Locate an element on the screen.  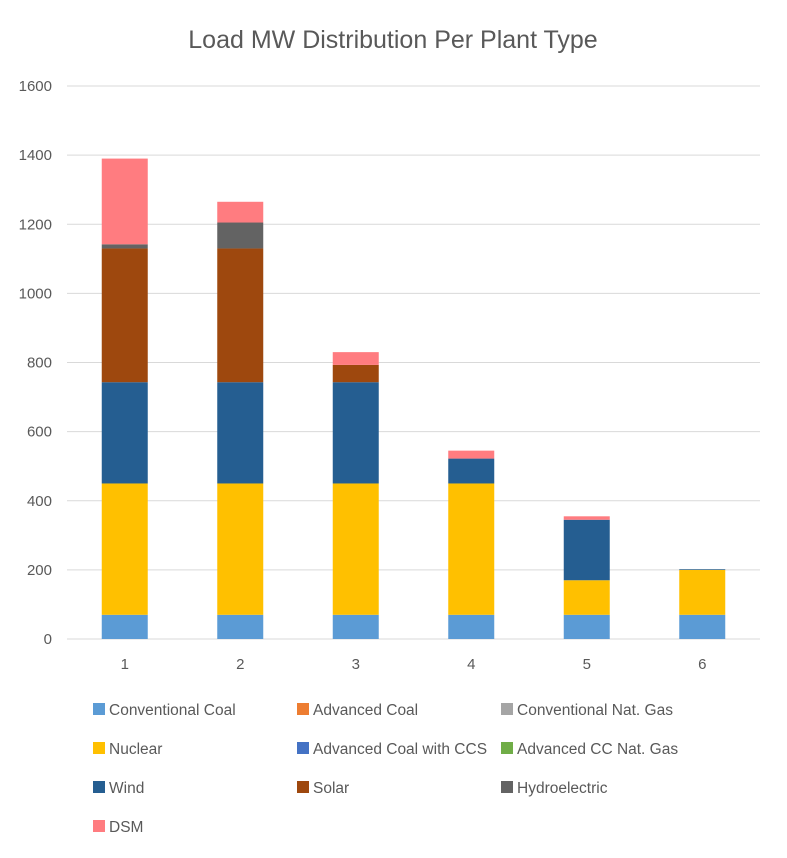
legend-label: Conventional Nat. Gas is located at coordinates (595, 710).